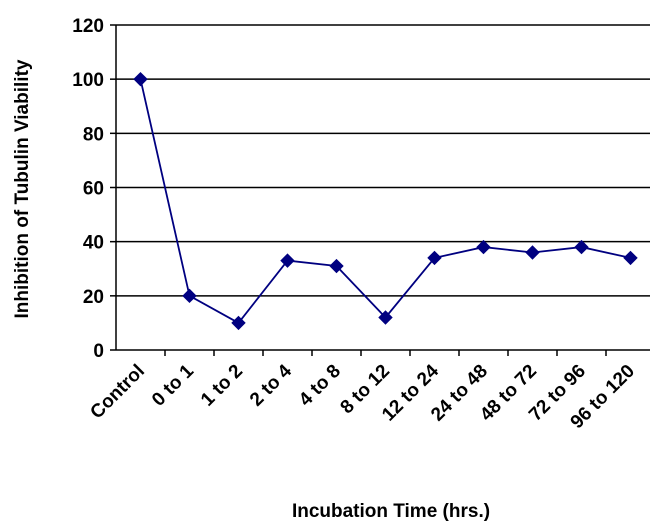  I want to click on y-axis-title: Inhibition of Tubulin Viability, so click(22, 188).